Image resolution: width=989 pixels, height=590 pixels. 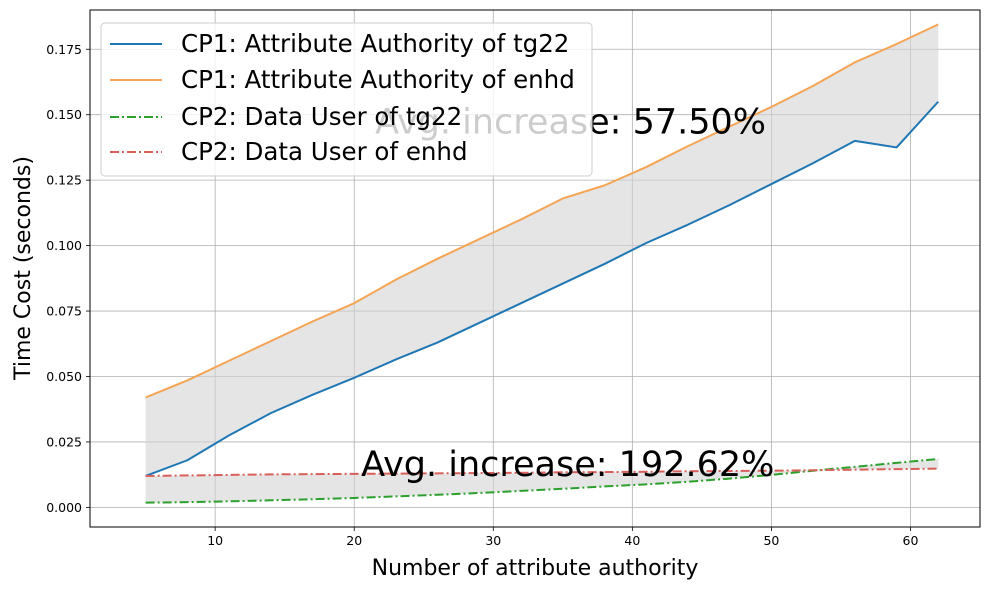 I want to click on legend-label: CP2: Data User of enhd, so click(x=324, y=151).